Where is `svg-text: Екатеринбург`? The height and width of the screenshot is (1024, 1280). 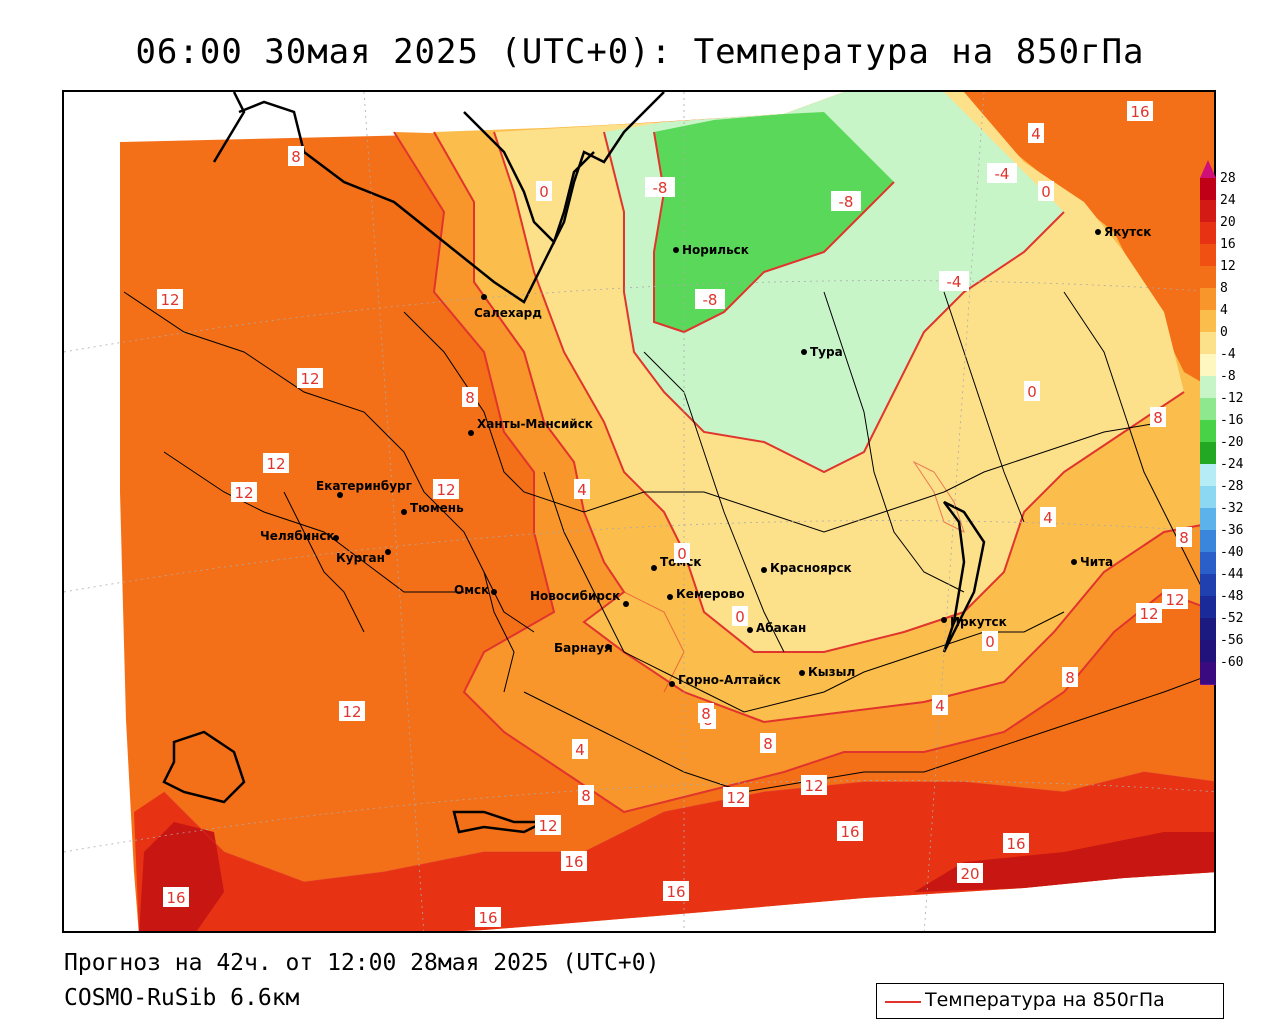 svg-text: Екатеринбург is located at coordinates (364, 486).